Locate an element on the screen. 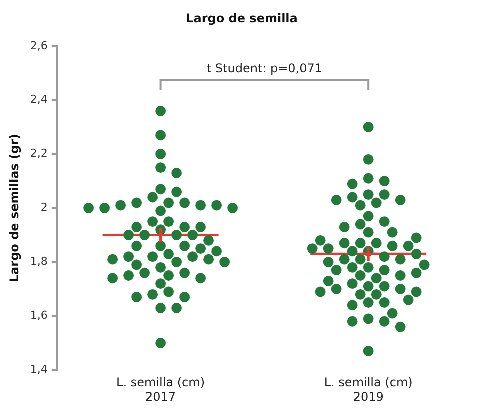  y-tick-label: 2,6 is located at coordinates (39, 45).